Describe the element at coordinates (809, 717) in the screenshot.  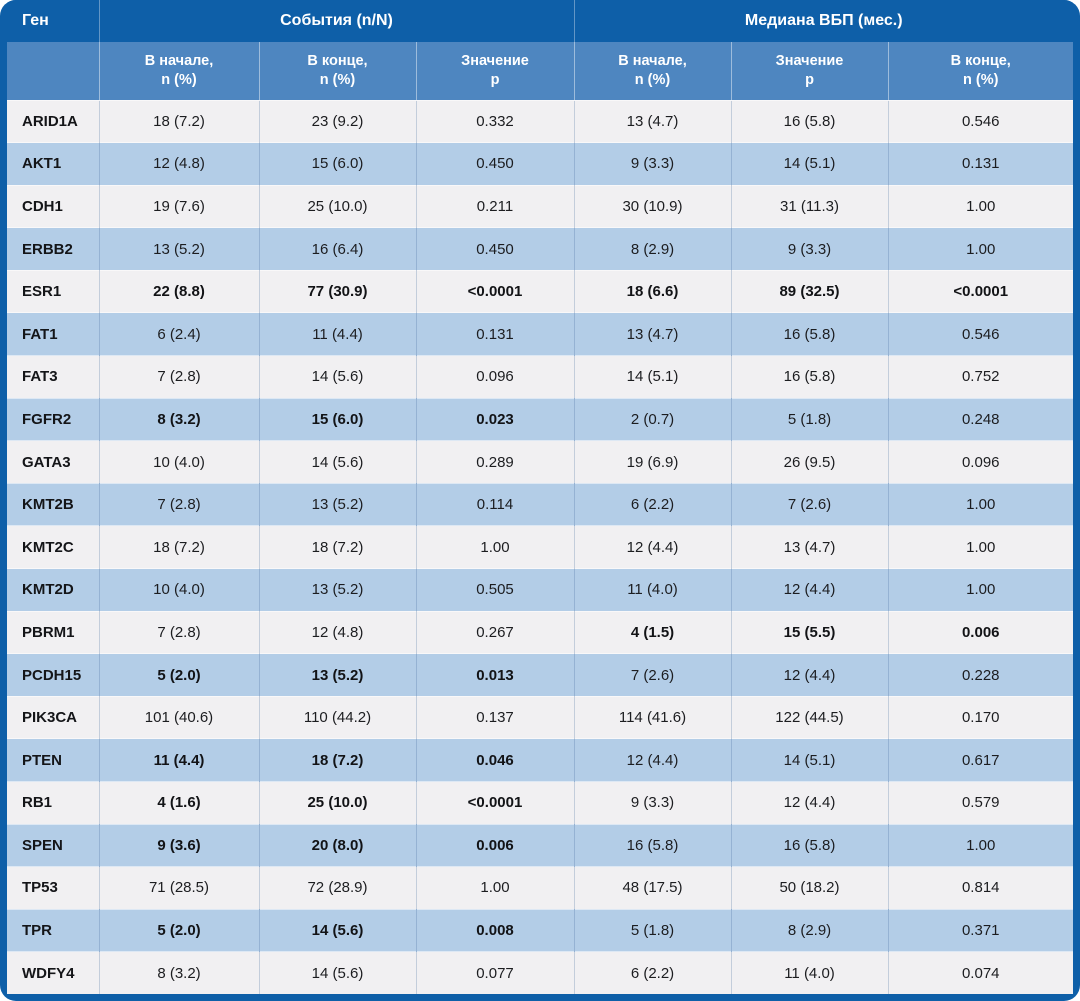
I see `value-cell: 122 (44.5)` at that location.